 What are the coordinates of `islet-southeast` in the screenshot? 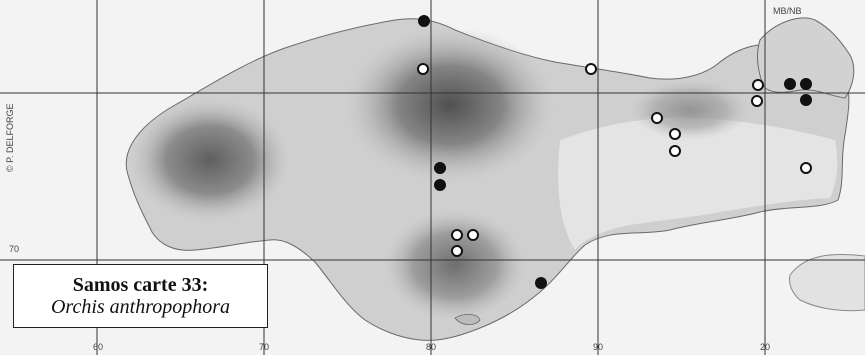 It's located at (827, 283).